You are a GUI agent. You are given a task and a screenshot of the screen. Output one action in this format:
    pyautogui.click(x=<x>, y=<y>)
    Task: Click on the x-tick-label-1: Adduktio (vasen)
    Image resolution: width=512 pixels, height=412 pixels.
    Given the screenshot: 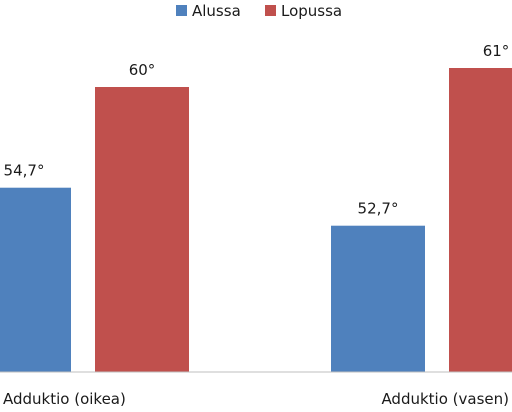 What is the action you would take?
    pyautogui.click(x=445, y=399)
    